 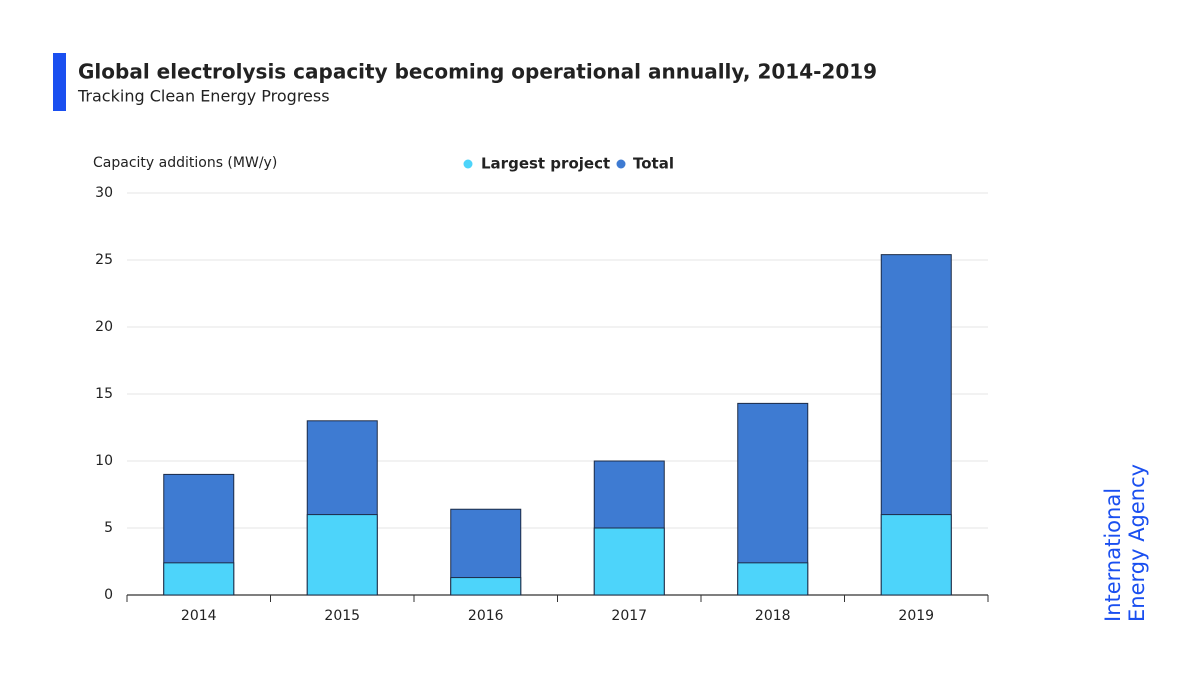 What do you see at coordinates (653, 164) in the screenshot?
I see `legend-label: Total` at bounding box center [653, 164].